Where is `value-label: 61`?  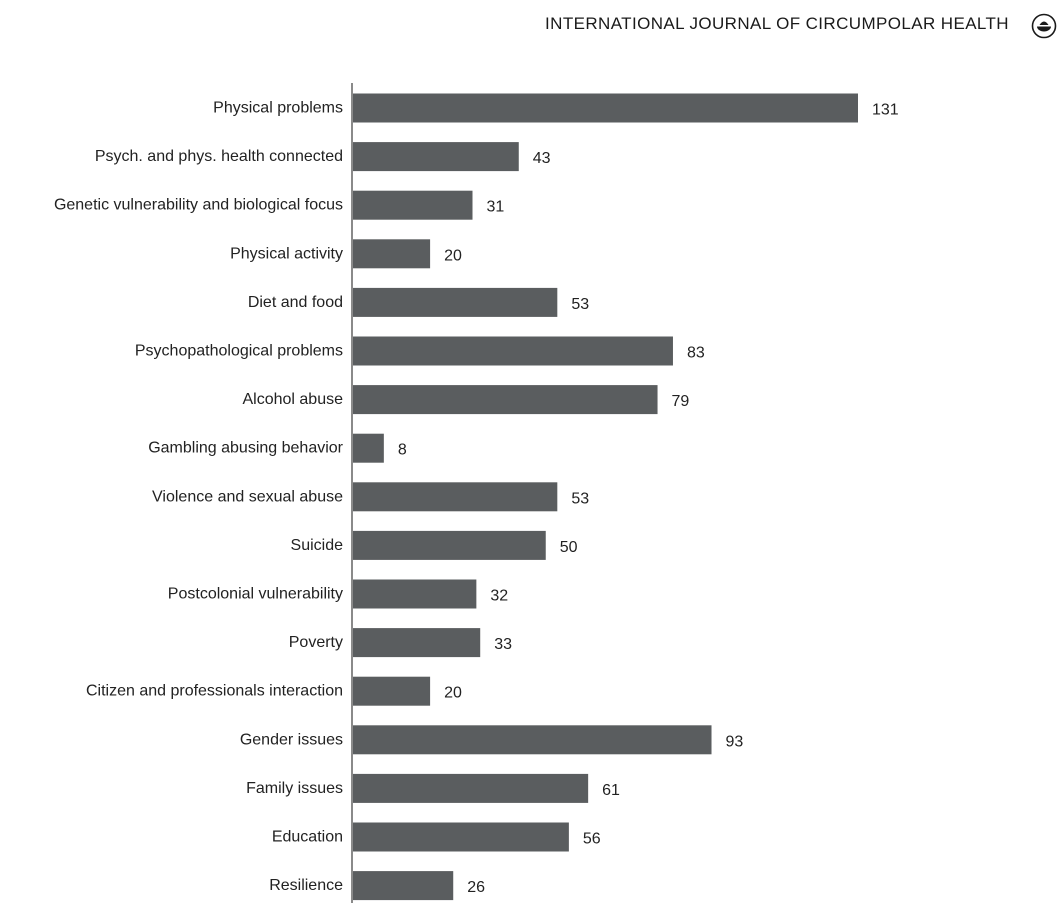
value-label: 61 is located at coordinates (611, 790).